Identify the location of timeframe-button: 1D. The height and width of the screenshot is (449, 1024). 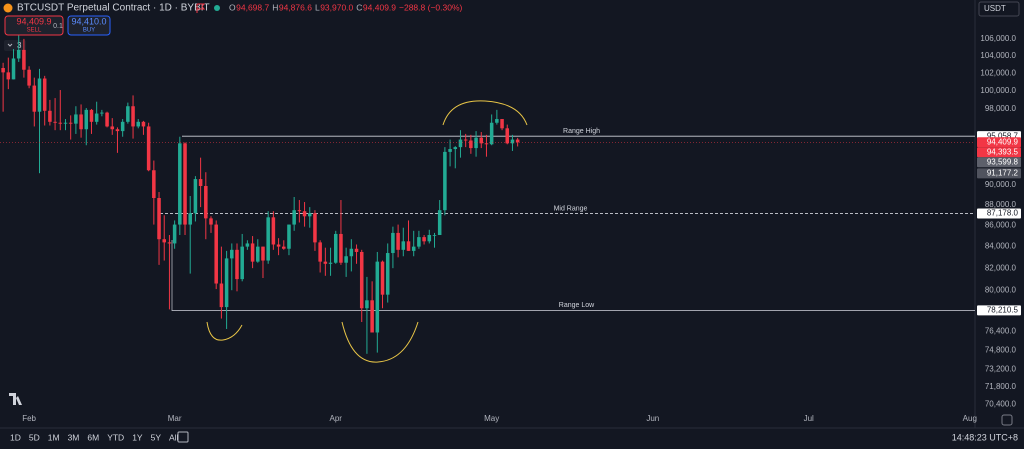
(15, 437).